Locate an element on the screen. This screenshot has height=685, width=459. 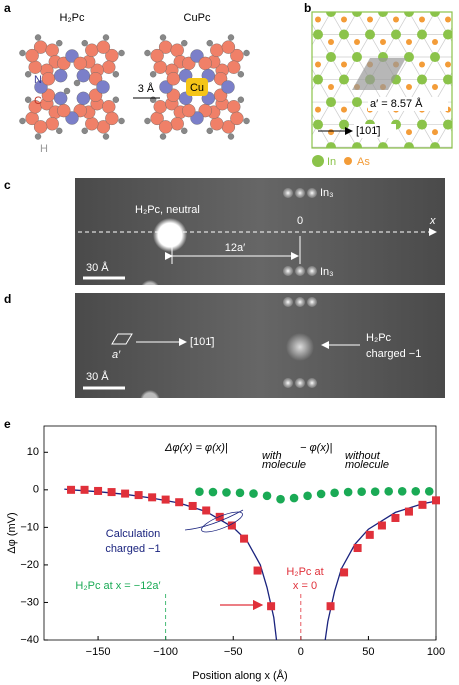
x-axis-title: Position along x (Å) is located at coordinates (239, 675).